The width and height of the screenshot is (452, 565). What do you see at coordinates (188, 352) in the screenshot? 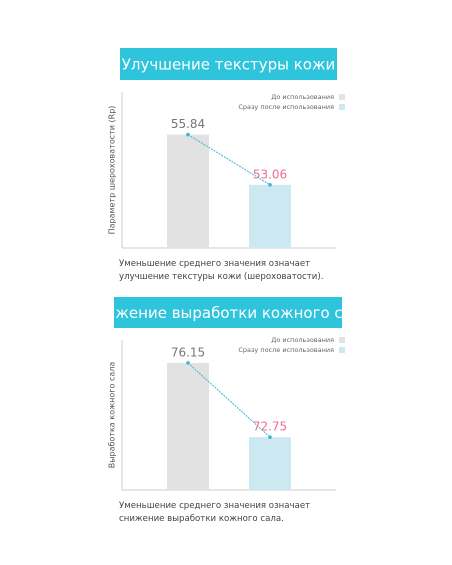
I see `value-label: 76.15` at bounding box center [188, 352].